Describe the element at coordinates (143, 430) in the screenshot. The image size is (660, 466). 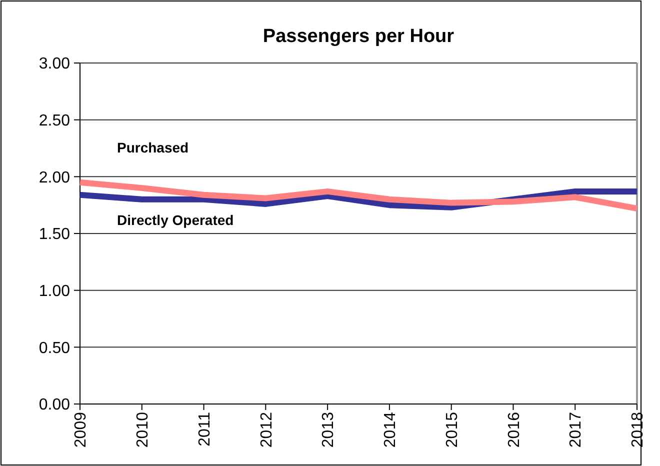
I see `x-tick-label: 2010` at that location.